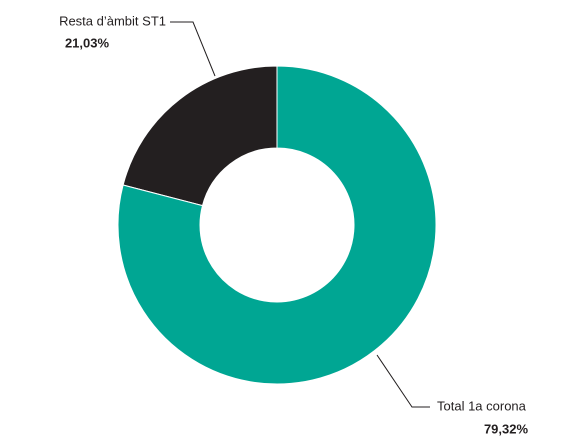  I want to click on slice-label: Resta d’àmbit ST1, so click(112, 20).